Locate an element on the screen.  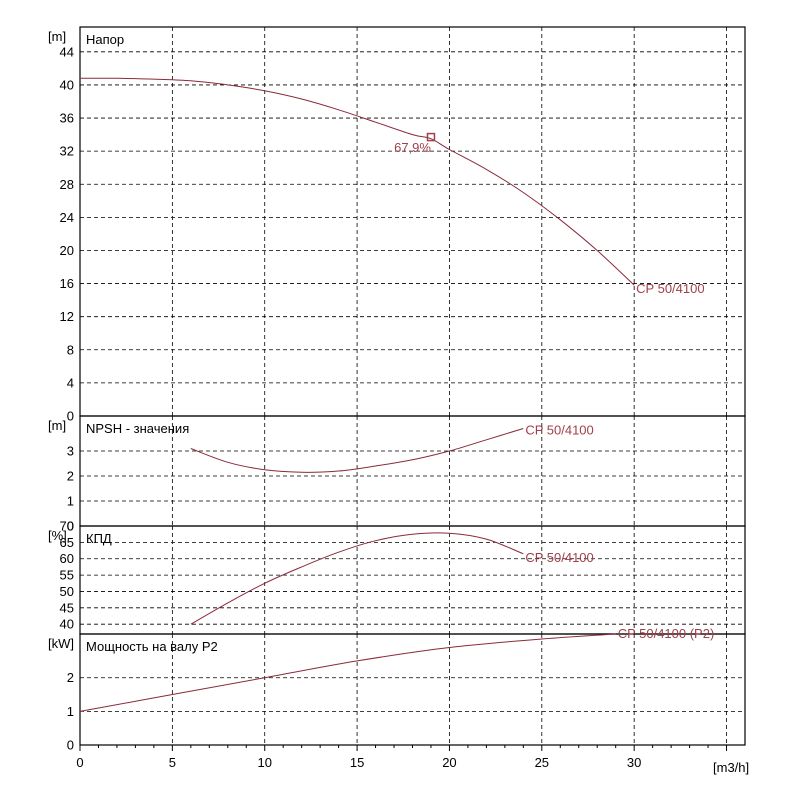
y-tick-label: 20 is located at coordinates (67, 250).